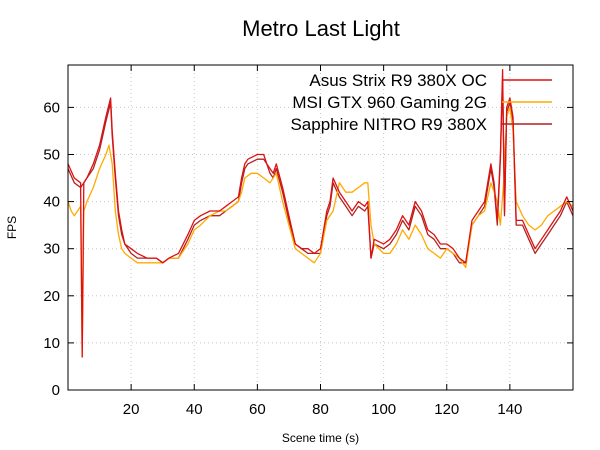  What do you see at coordinates (51, 249) in the screenshot?
I see `y-tick-label: 30` at bounding box center [51, 249].